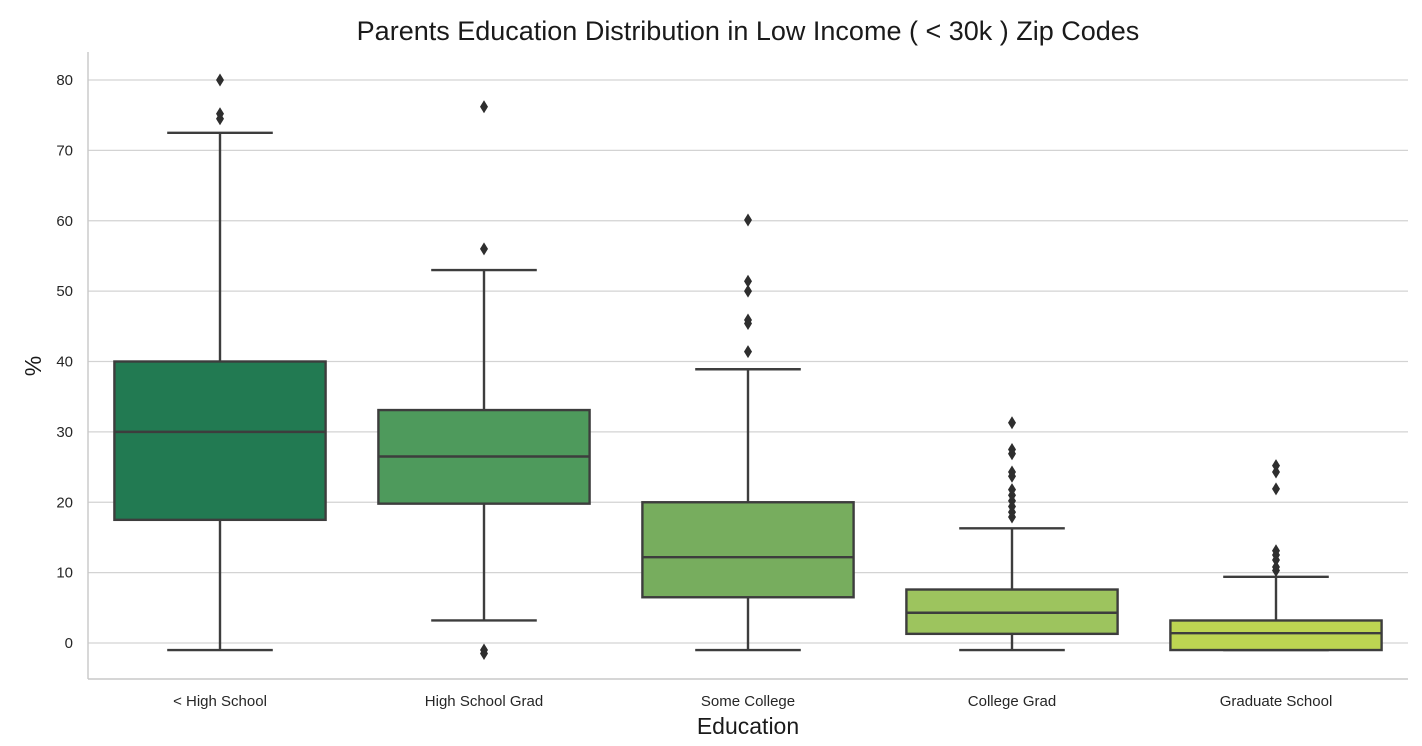 The width and height of the screenshot is (1422, 746). What do you see at coordinates (64, 150) in the screenshot?
I see `y-tick-label: 70` at bounding box center [64, 150].